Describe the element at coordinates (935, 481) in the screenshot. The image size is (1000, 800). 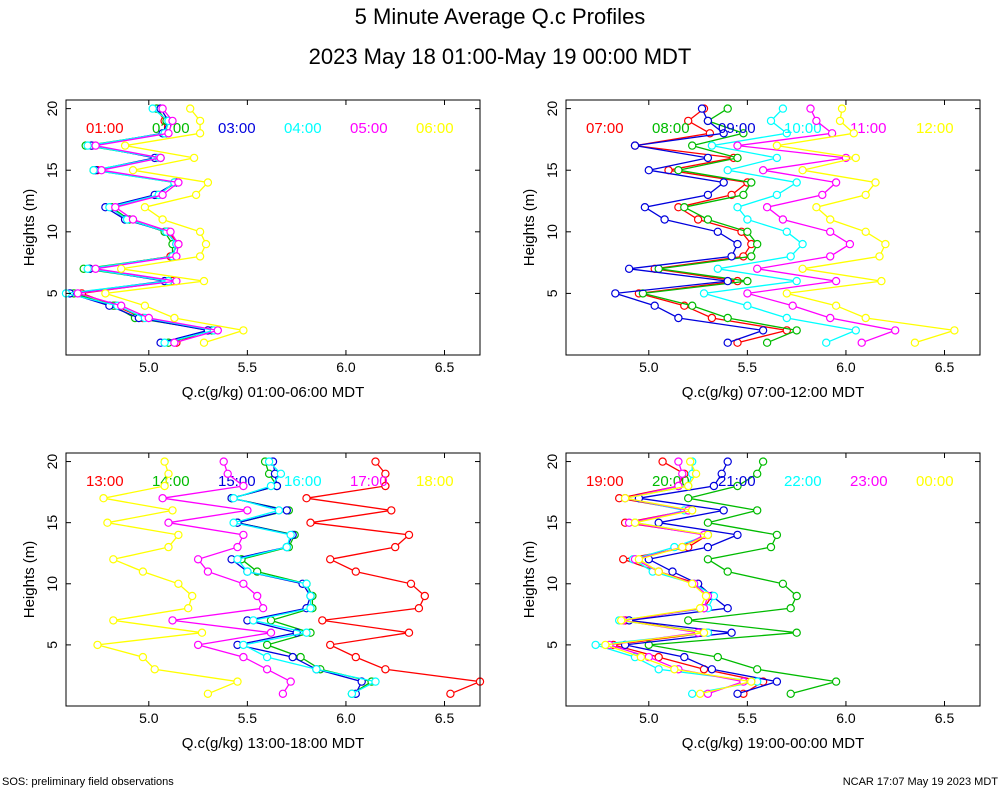
I see `legend-label: 00:00` at that location.